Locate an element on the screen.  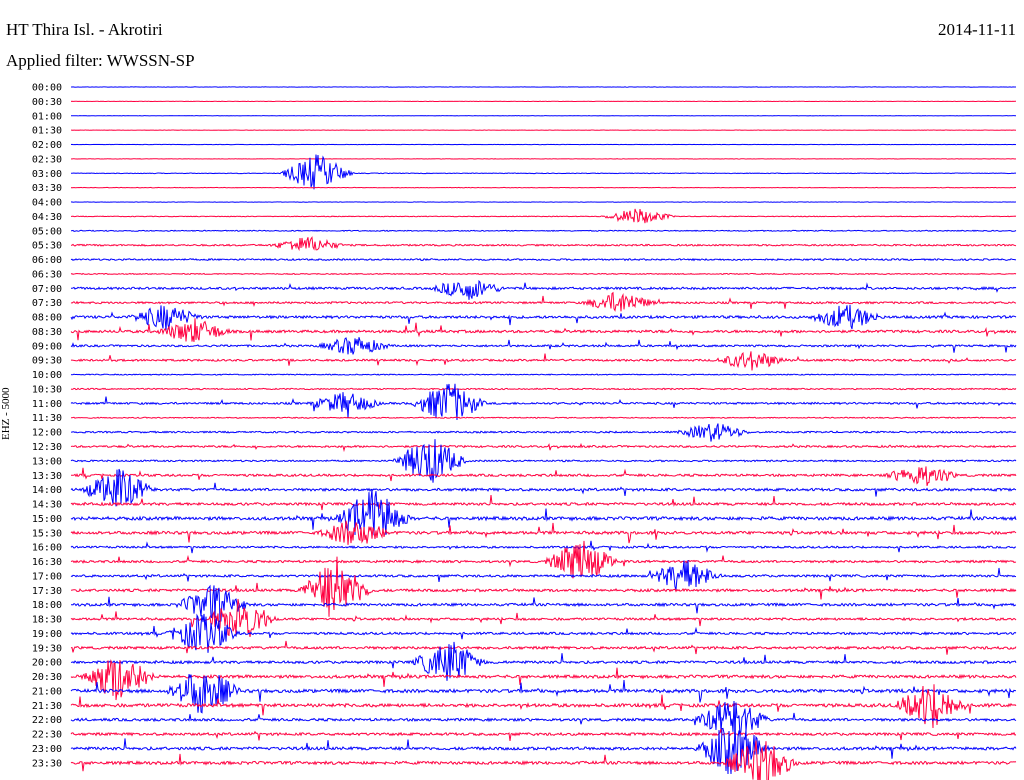
time-tick-label: 19:30 is located at coordinates (47, 648).